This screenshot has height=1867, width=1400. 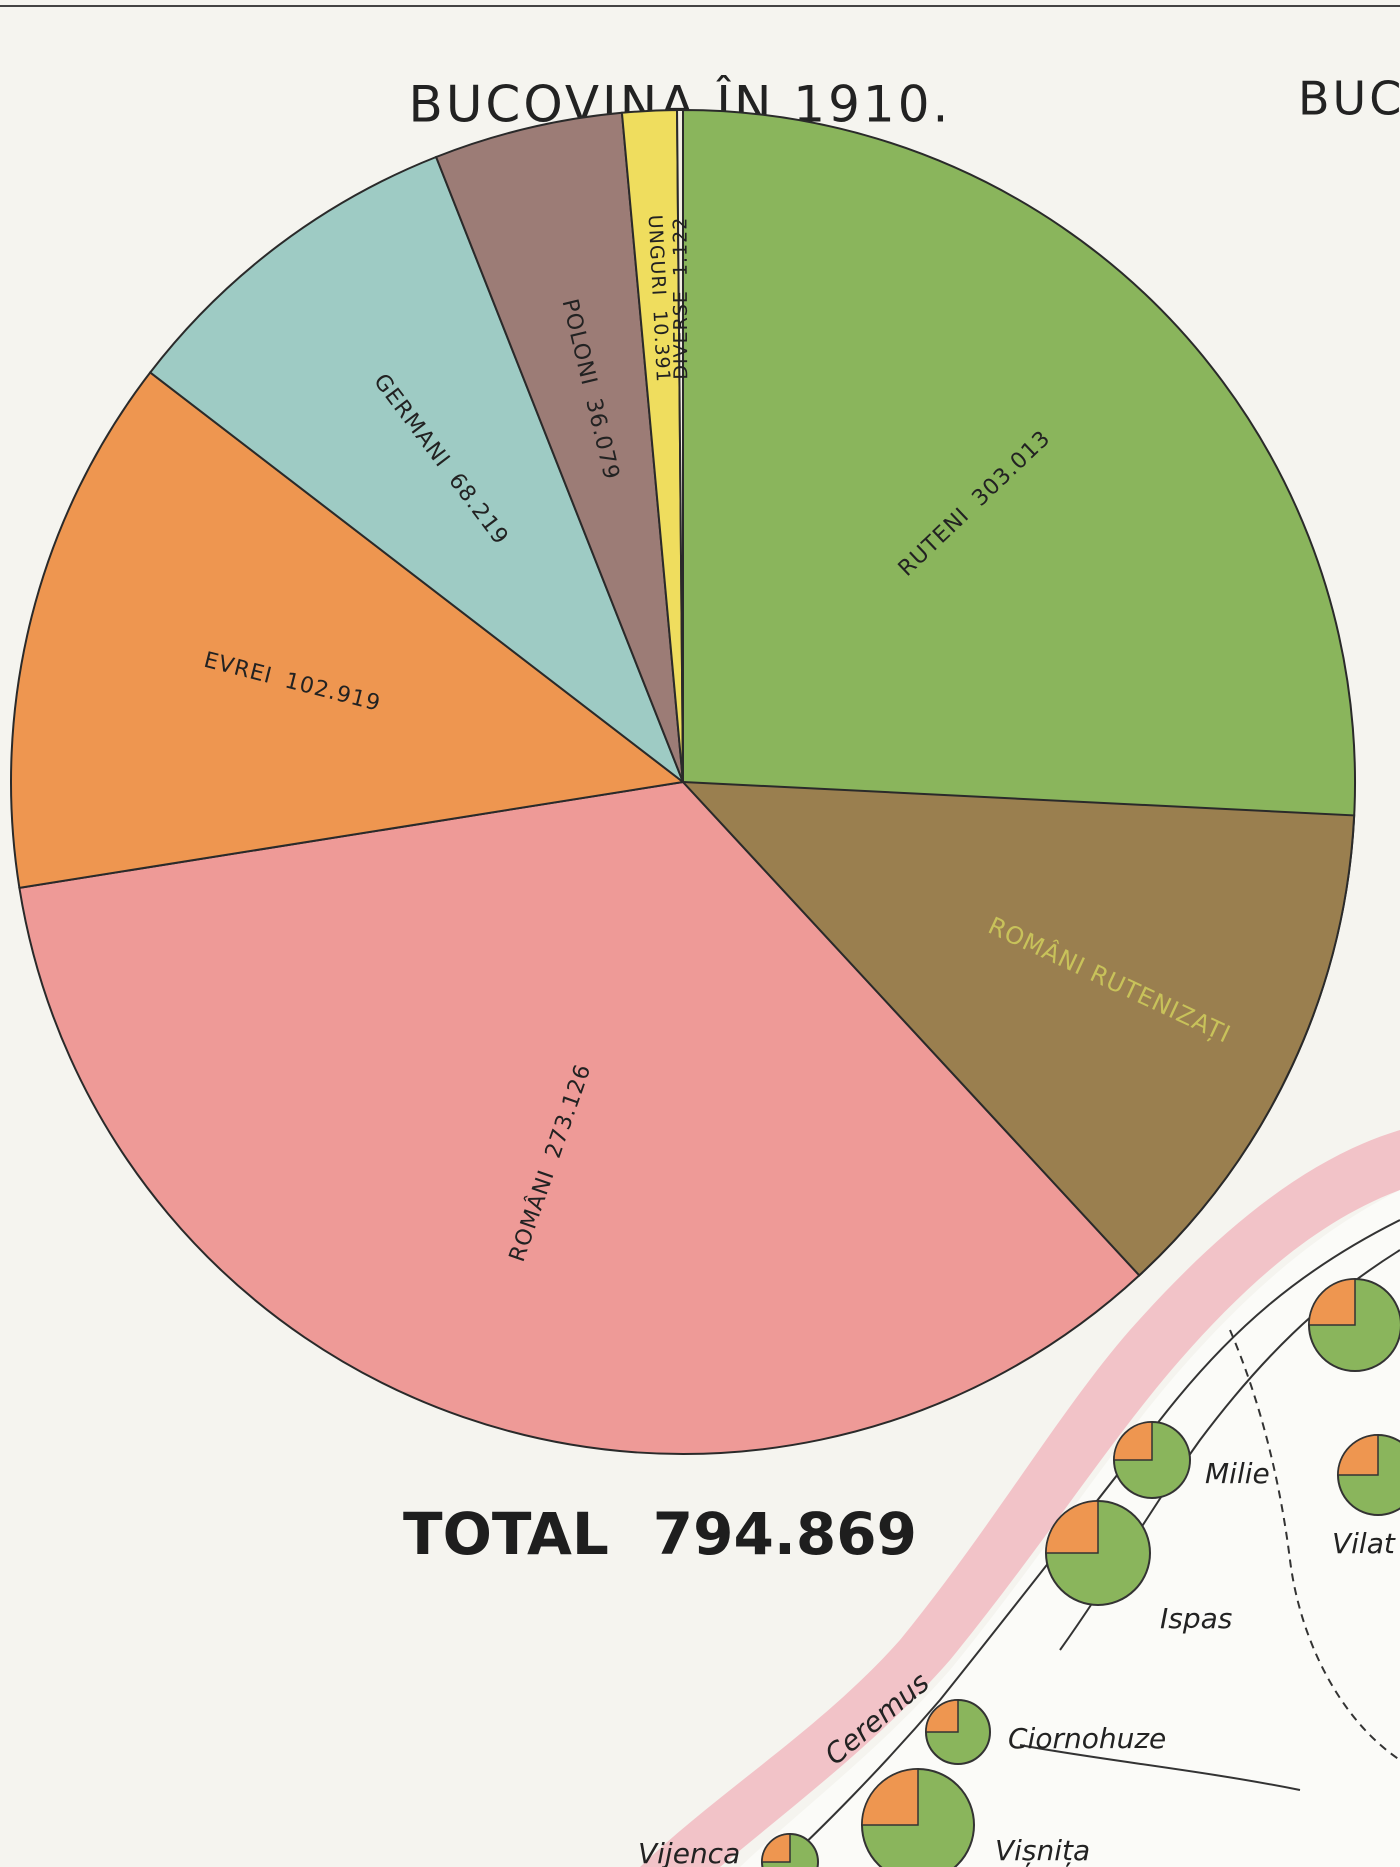 I want to click on map-label: Vișnița, so click(x=1042, y=1850).